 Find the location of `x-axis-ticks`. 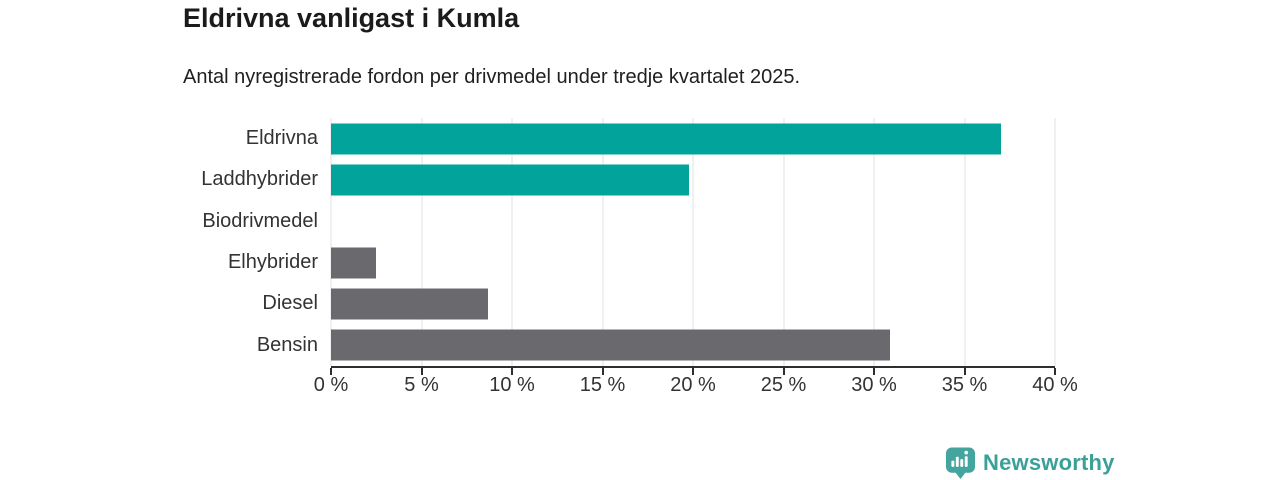

x-axis-ticks is located at coordinates (693, 371).